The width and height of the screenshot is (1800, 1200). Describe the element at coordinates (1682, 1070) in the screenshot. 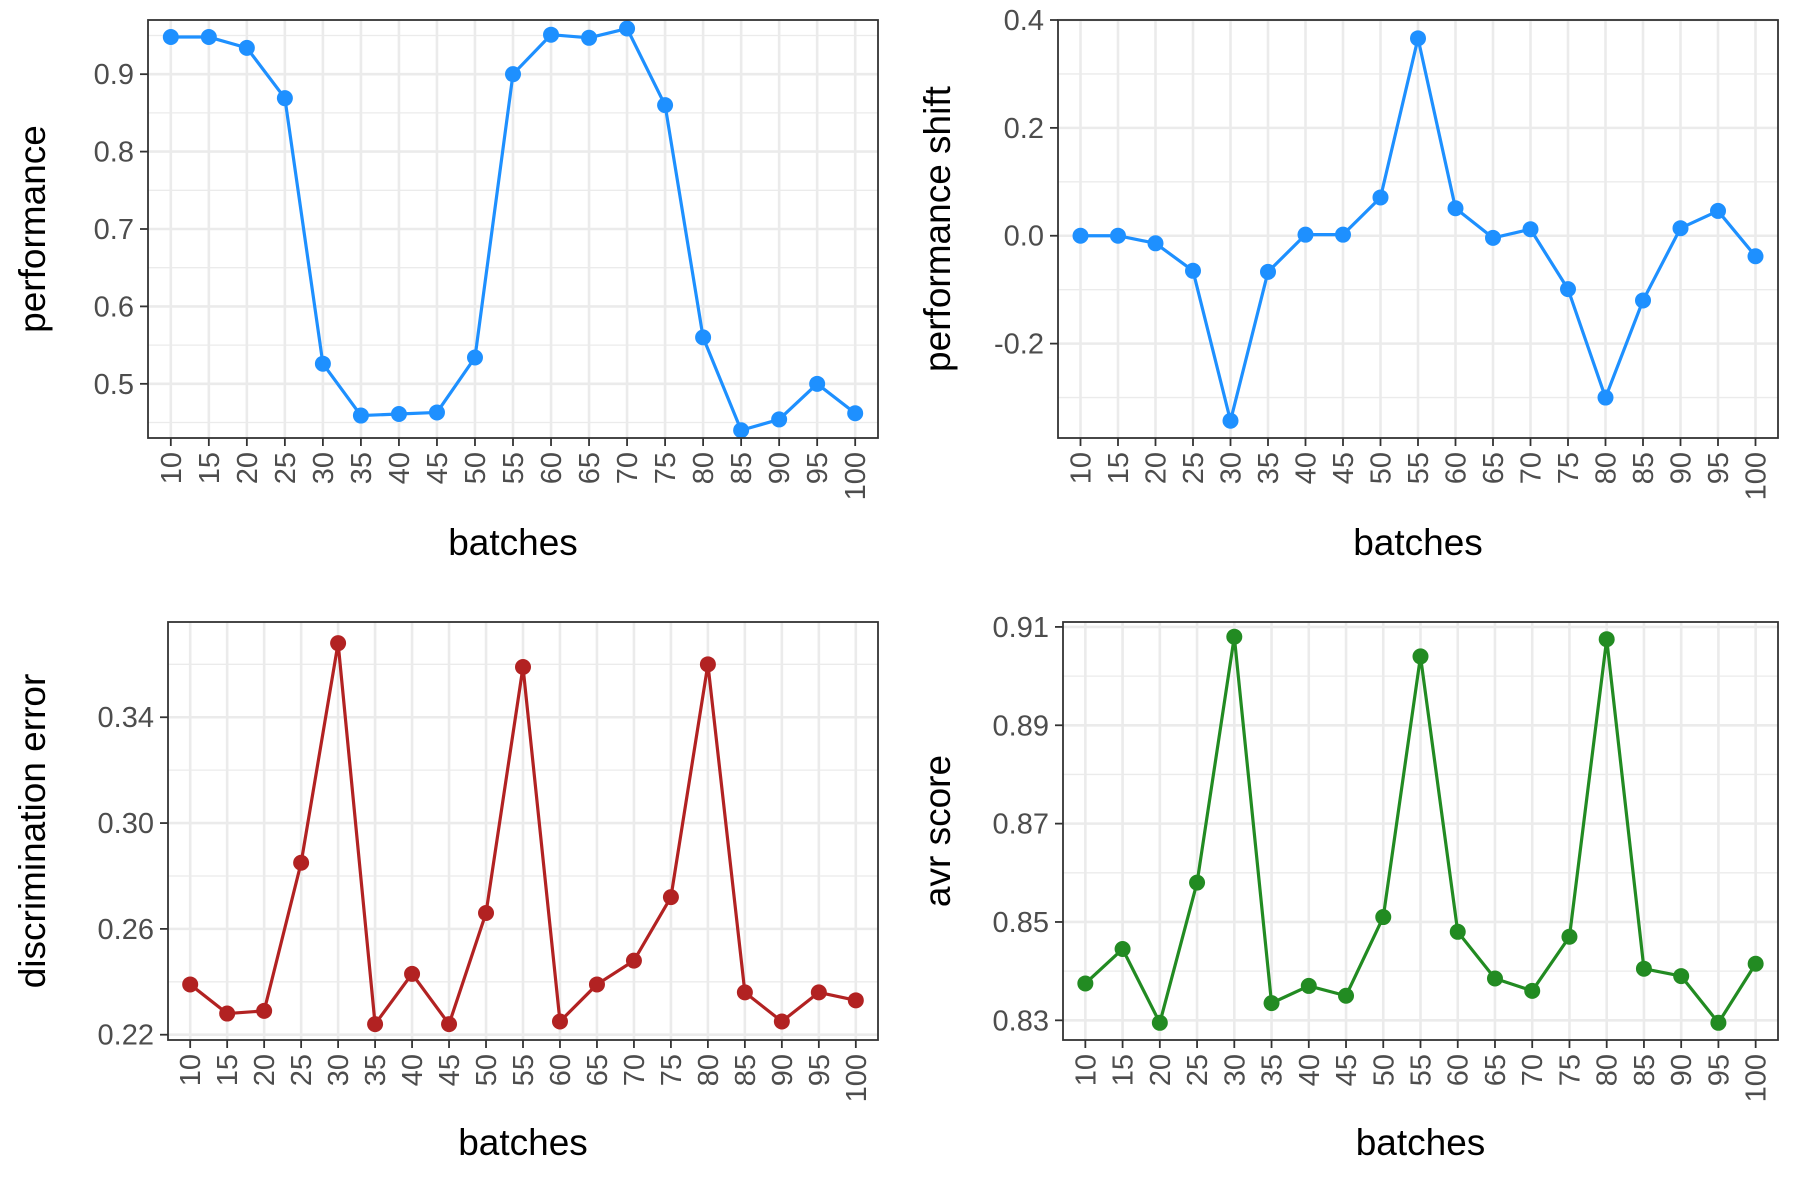

I see `x-tick-label: 90` at that location.